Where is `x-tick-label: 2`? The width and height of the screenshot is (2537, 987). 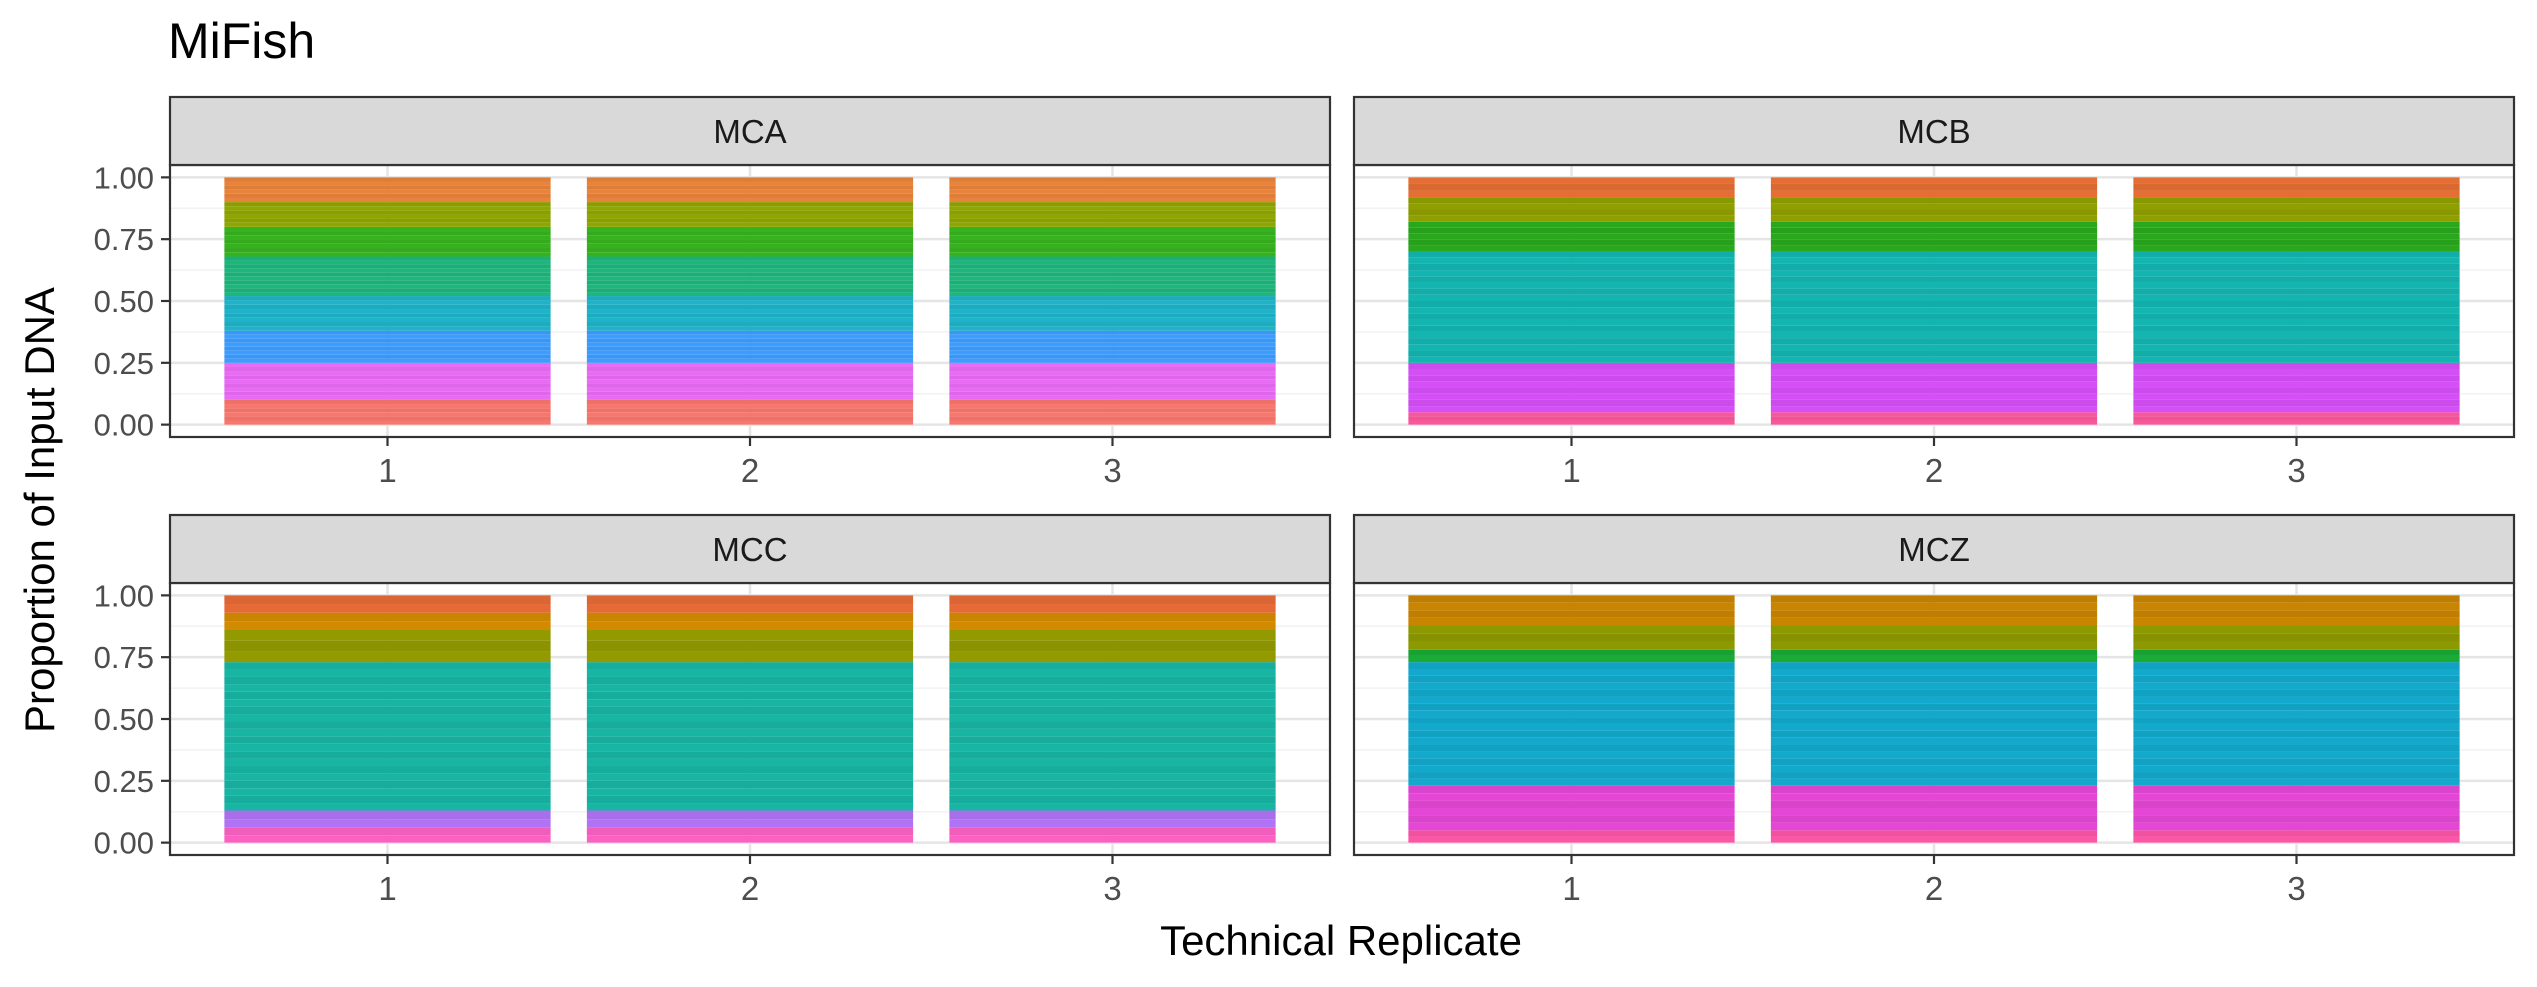
x-tick-label: 2 is located at coordinates (750, 470).